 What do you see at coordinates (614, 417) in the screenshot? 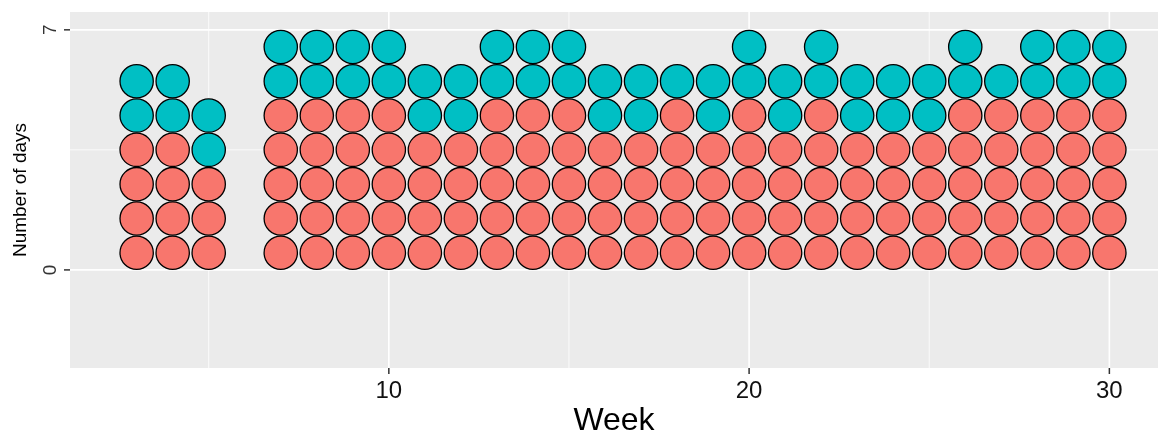
I see `x-axis-title: Week` at bounding box center [614, 417].